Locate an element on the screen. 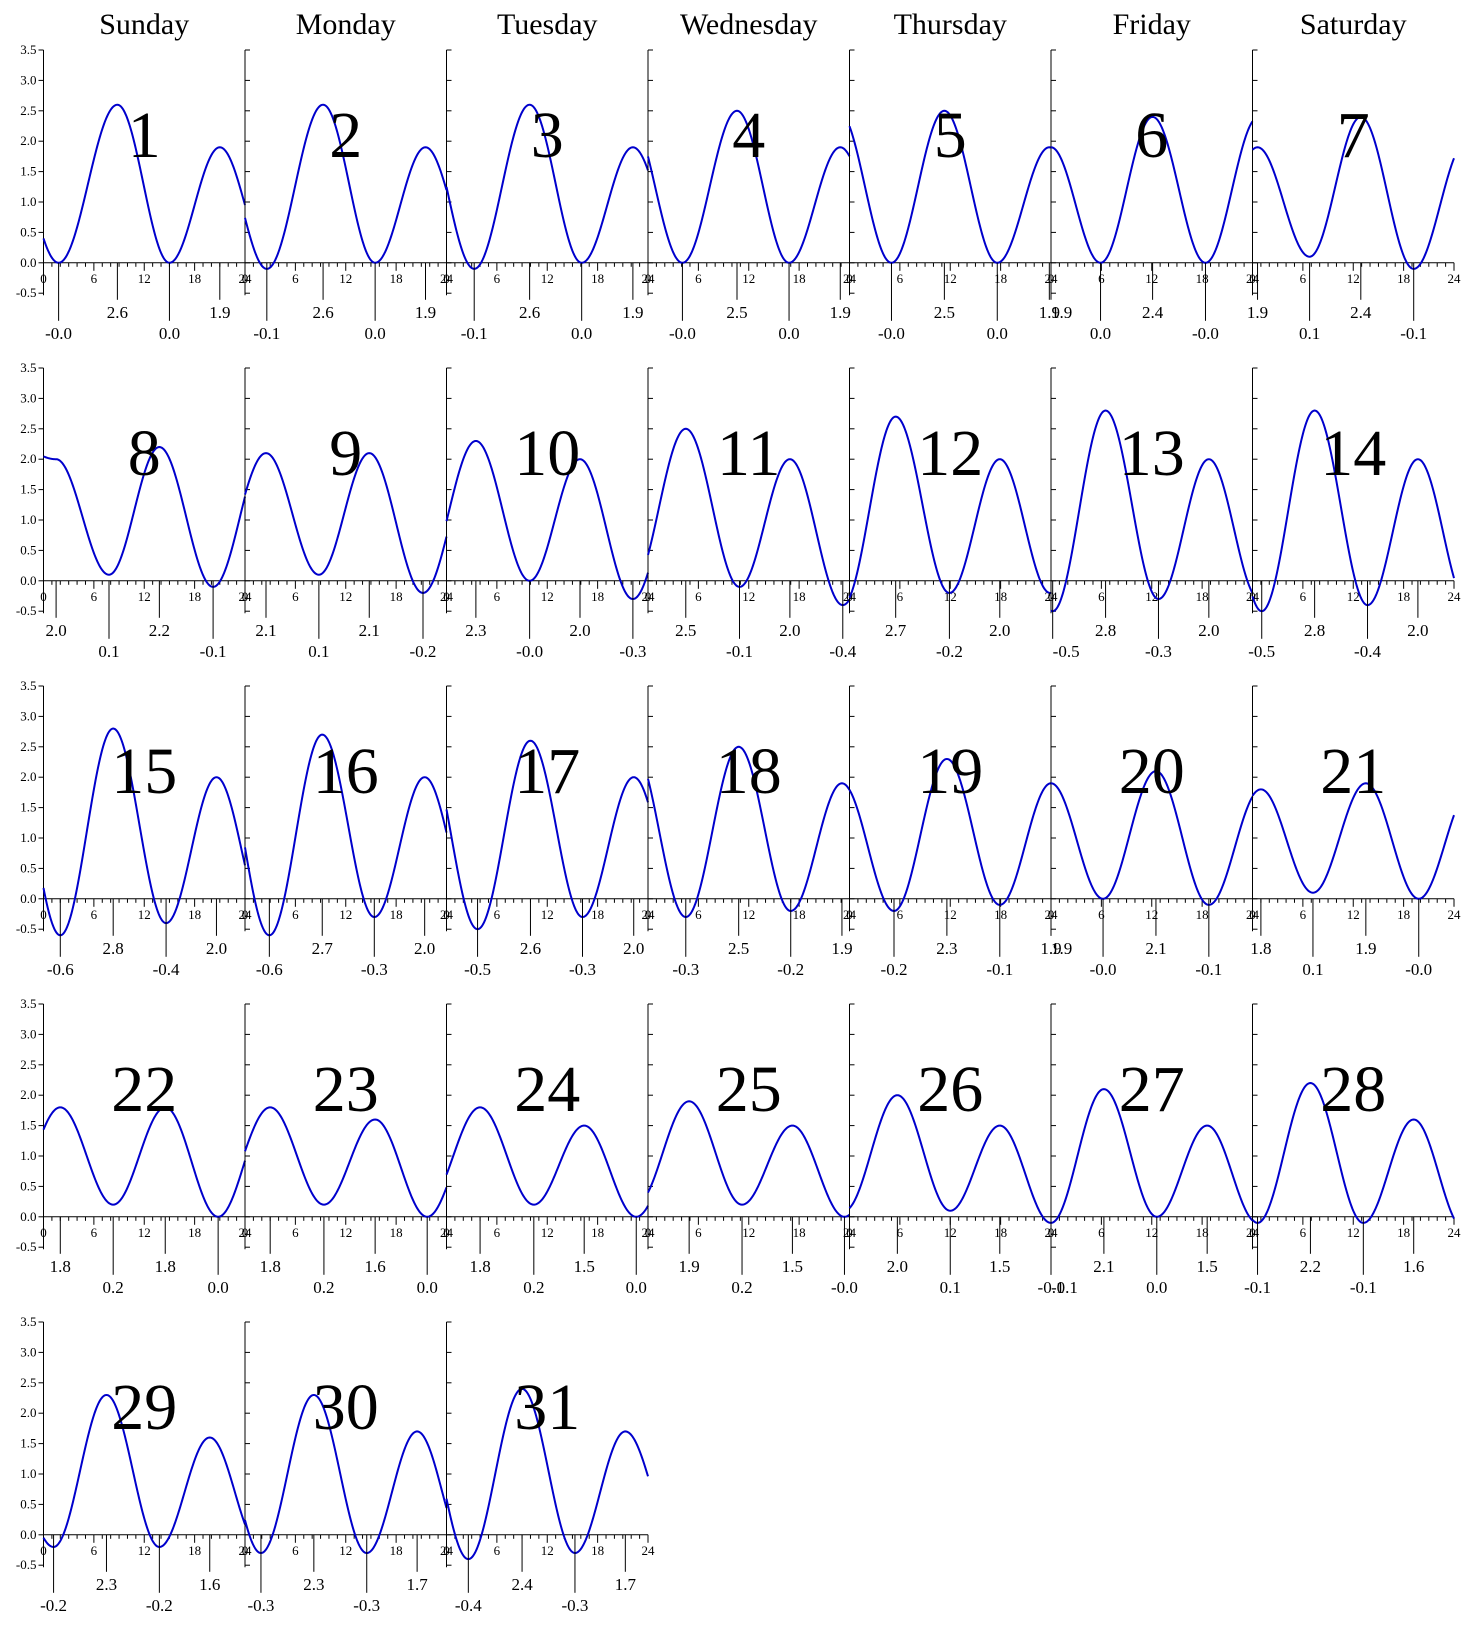  day-number: 3 is located at coordinates (547, 135).